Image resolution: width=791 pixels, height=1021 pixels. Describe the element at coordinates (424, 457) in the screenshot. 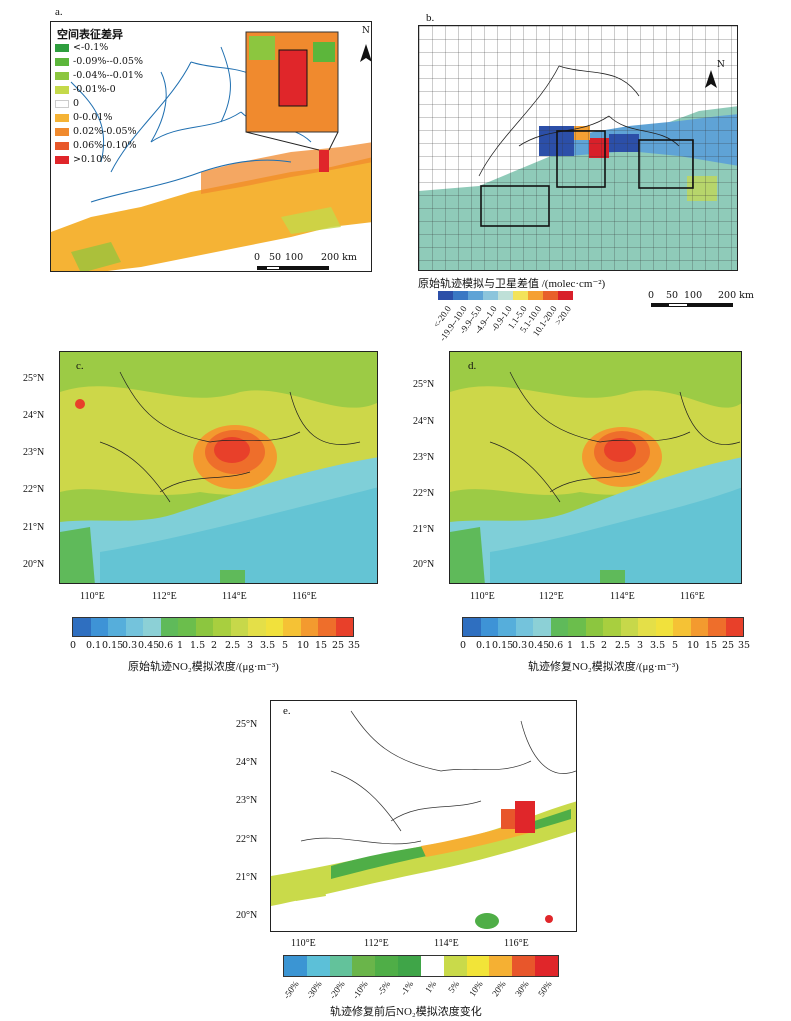

I see `panel-d-lat-tick: 23°N` at that location.